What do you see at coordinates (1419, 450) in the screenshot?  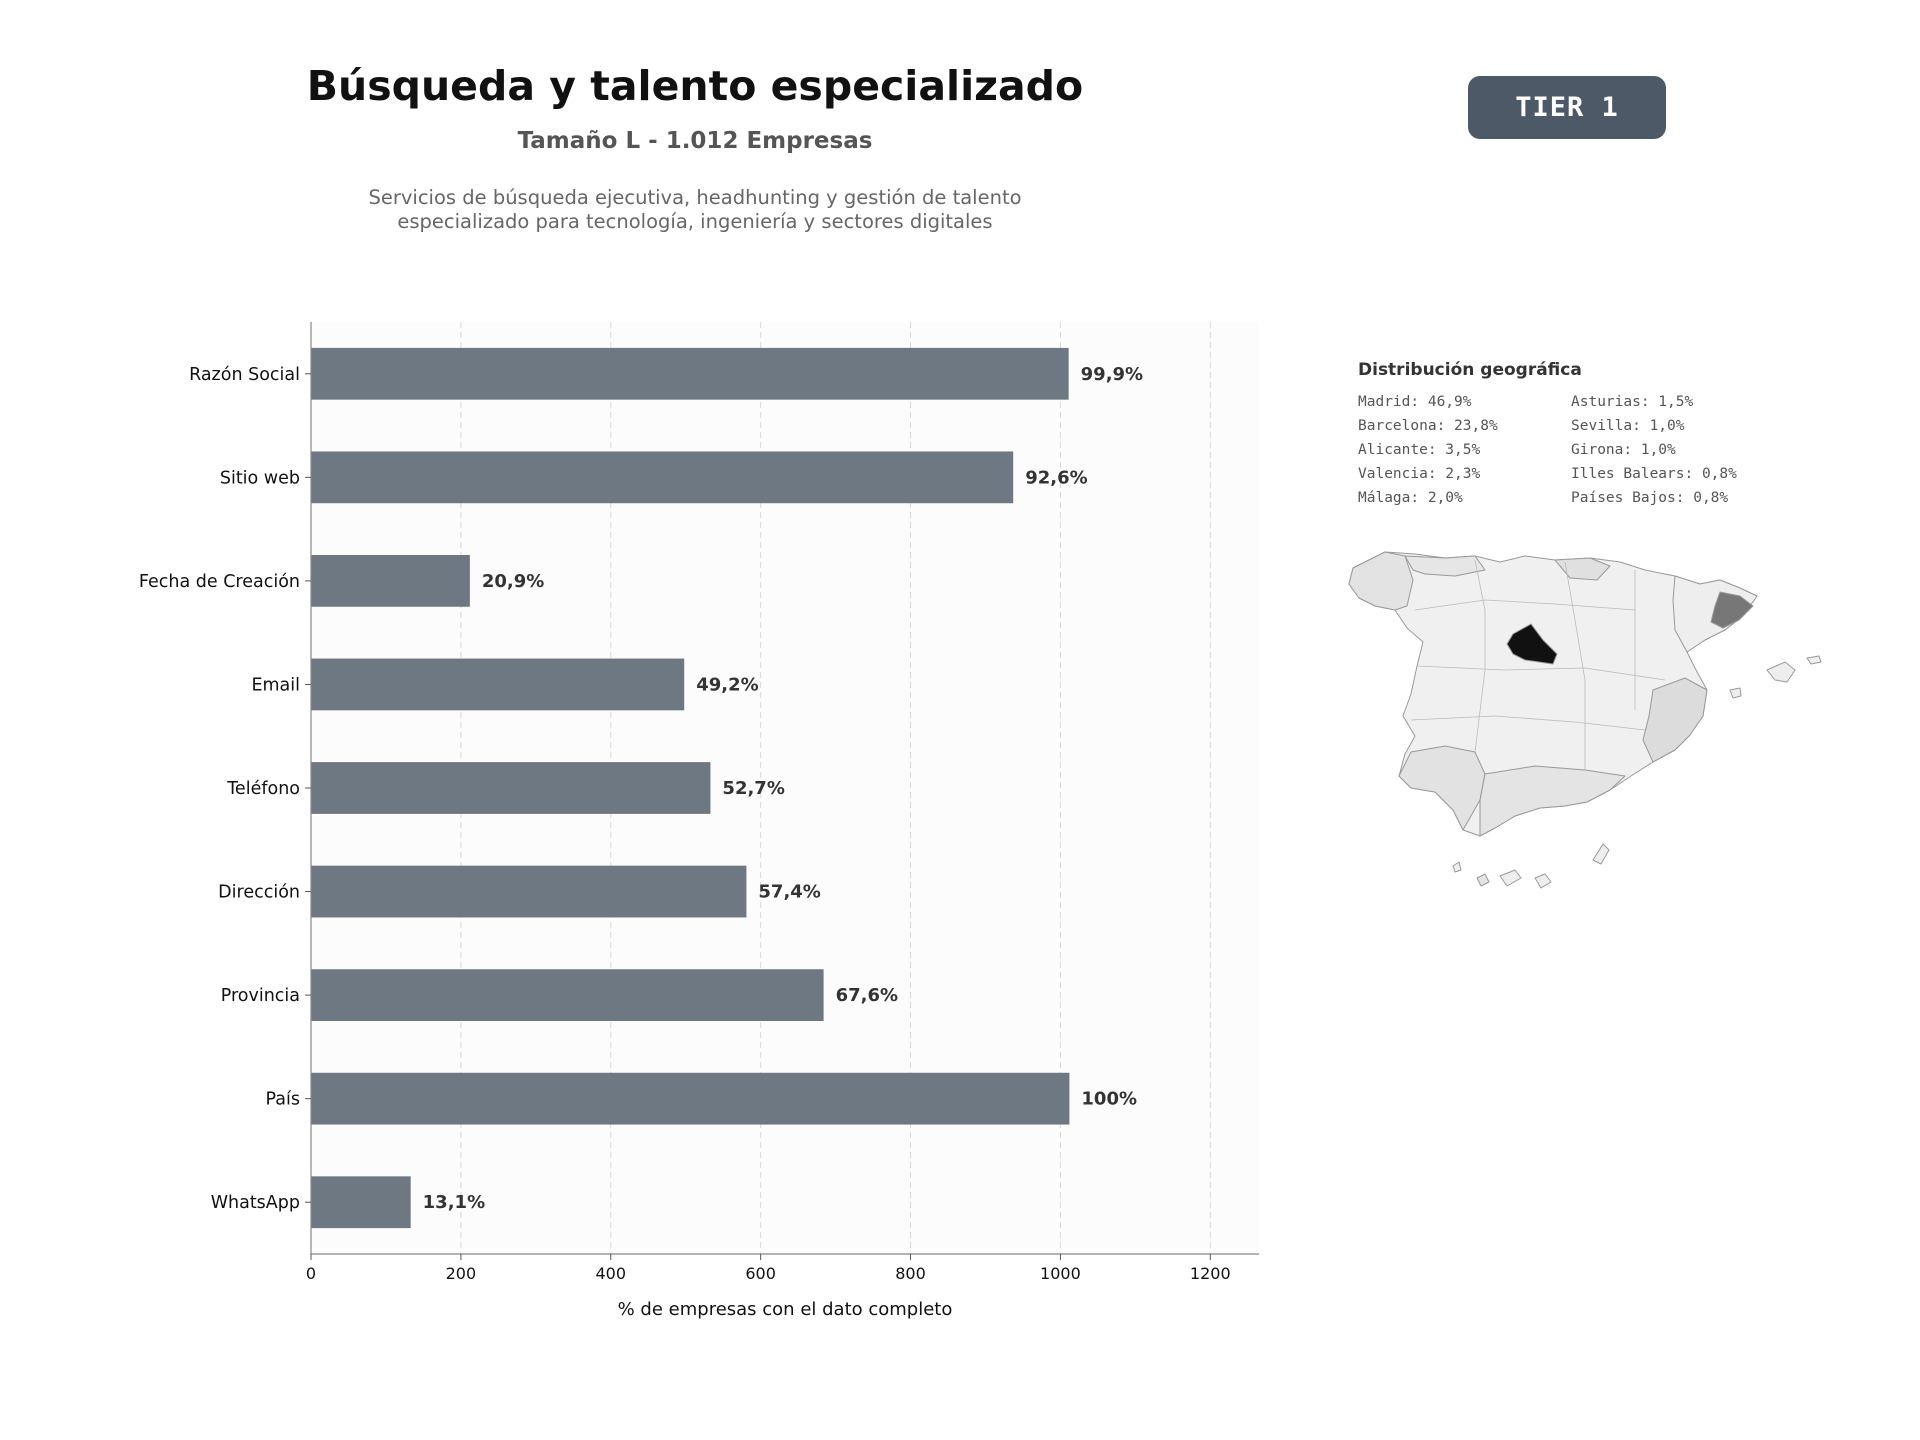 I see `geo-item: Alicante: 3,5%` at bounding box center [1419, 450].